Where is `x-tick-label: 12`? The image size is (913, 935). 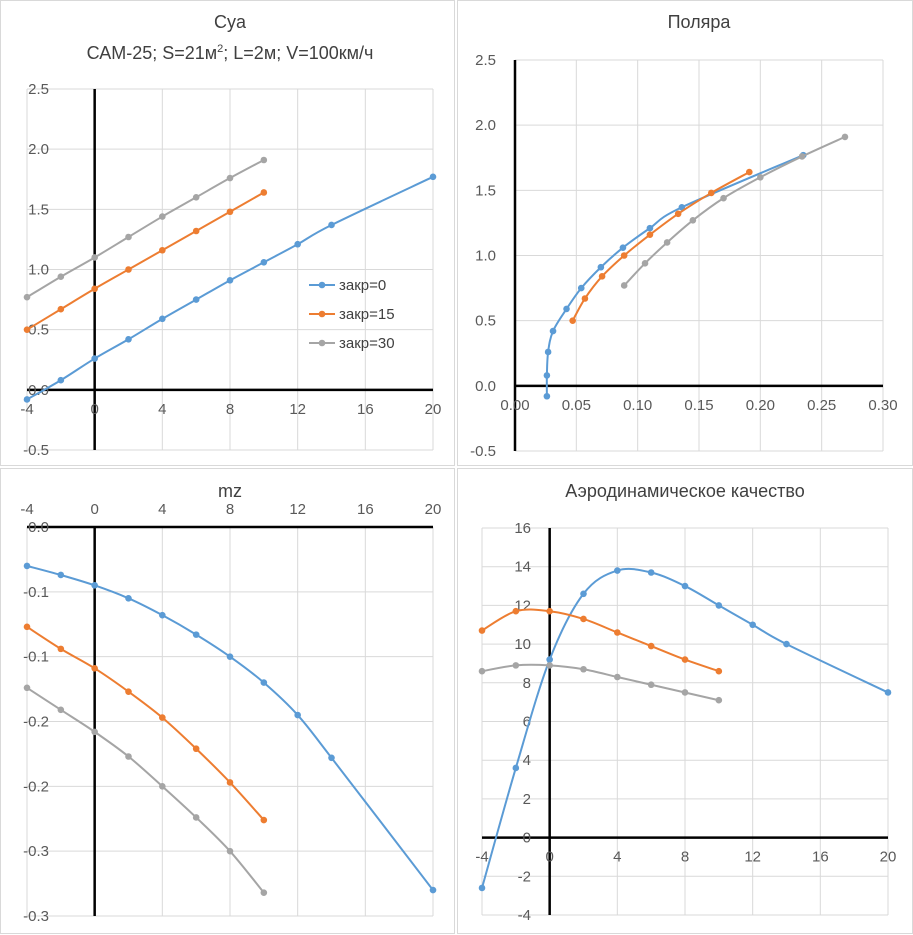
x-tick-label: 12 is located at coordinates (752, 857).